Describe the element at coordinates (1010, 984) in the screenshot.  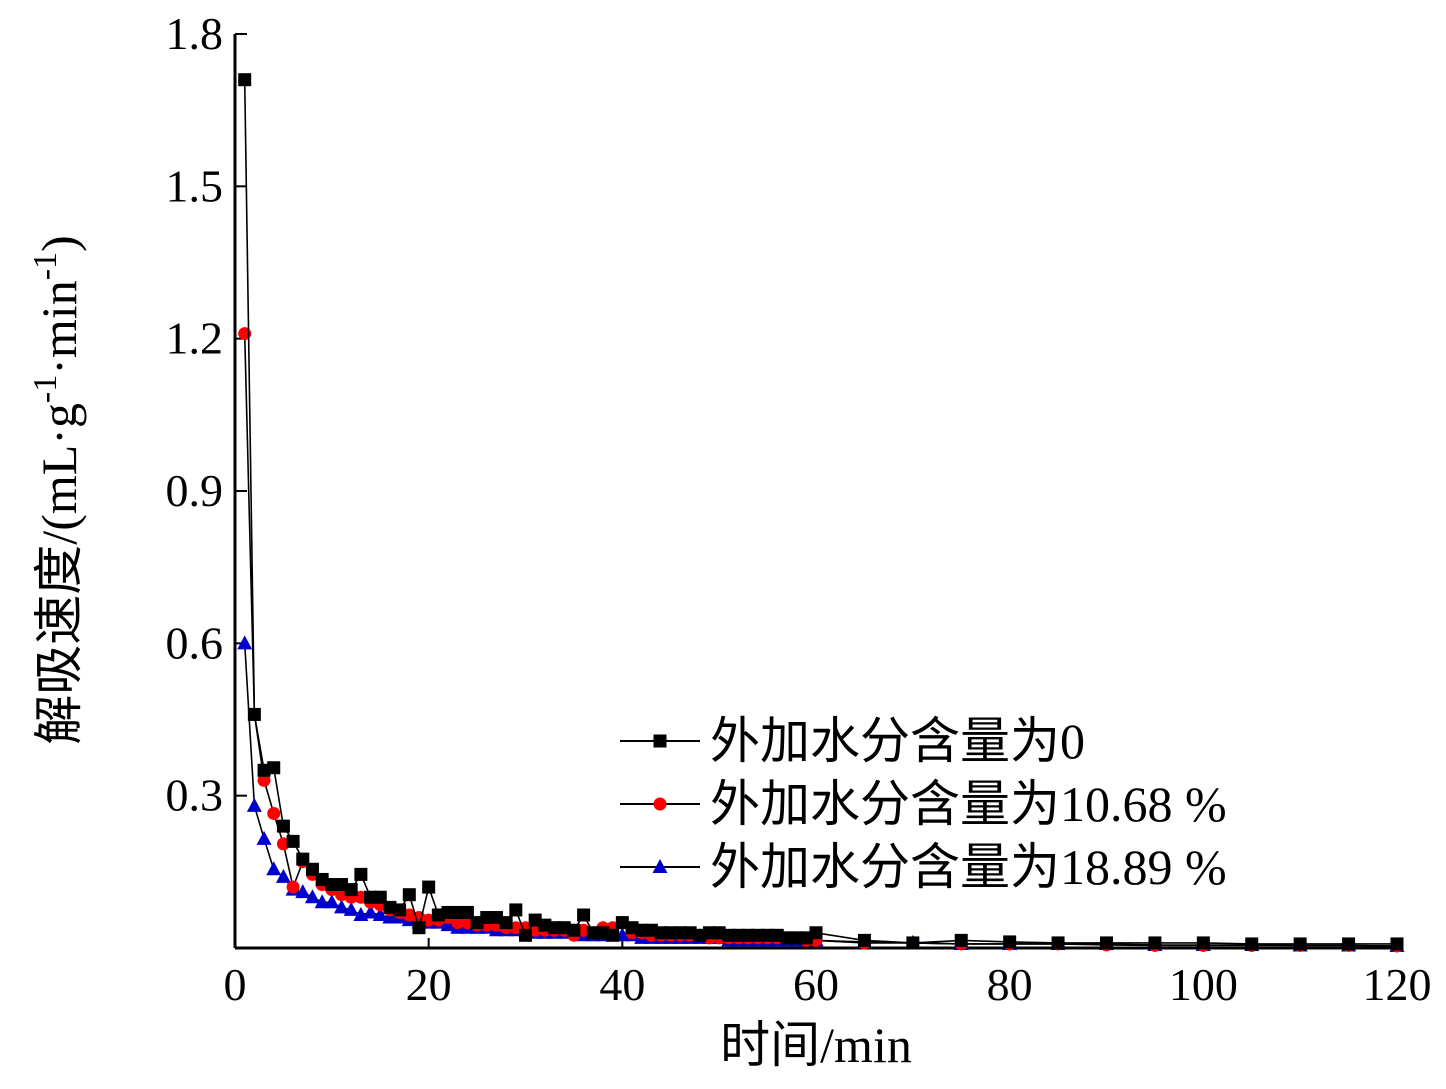
I see `x-tick-label: 80` at that location.